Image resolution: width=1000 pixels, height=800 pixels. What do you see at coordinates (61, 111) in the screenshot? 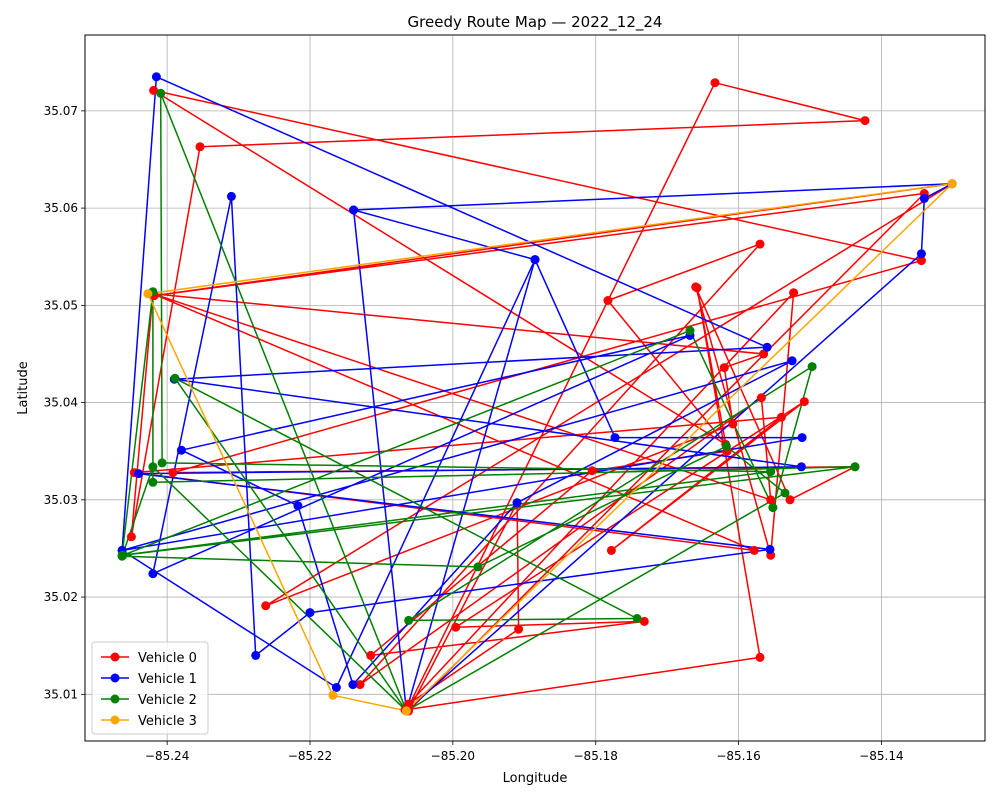
I see `y-tick-label: 35.07` at bounding box center [61, 111].